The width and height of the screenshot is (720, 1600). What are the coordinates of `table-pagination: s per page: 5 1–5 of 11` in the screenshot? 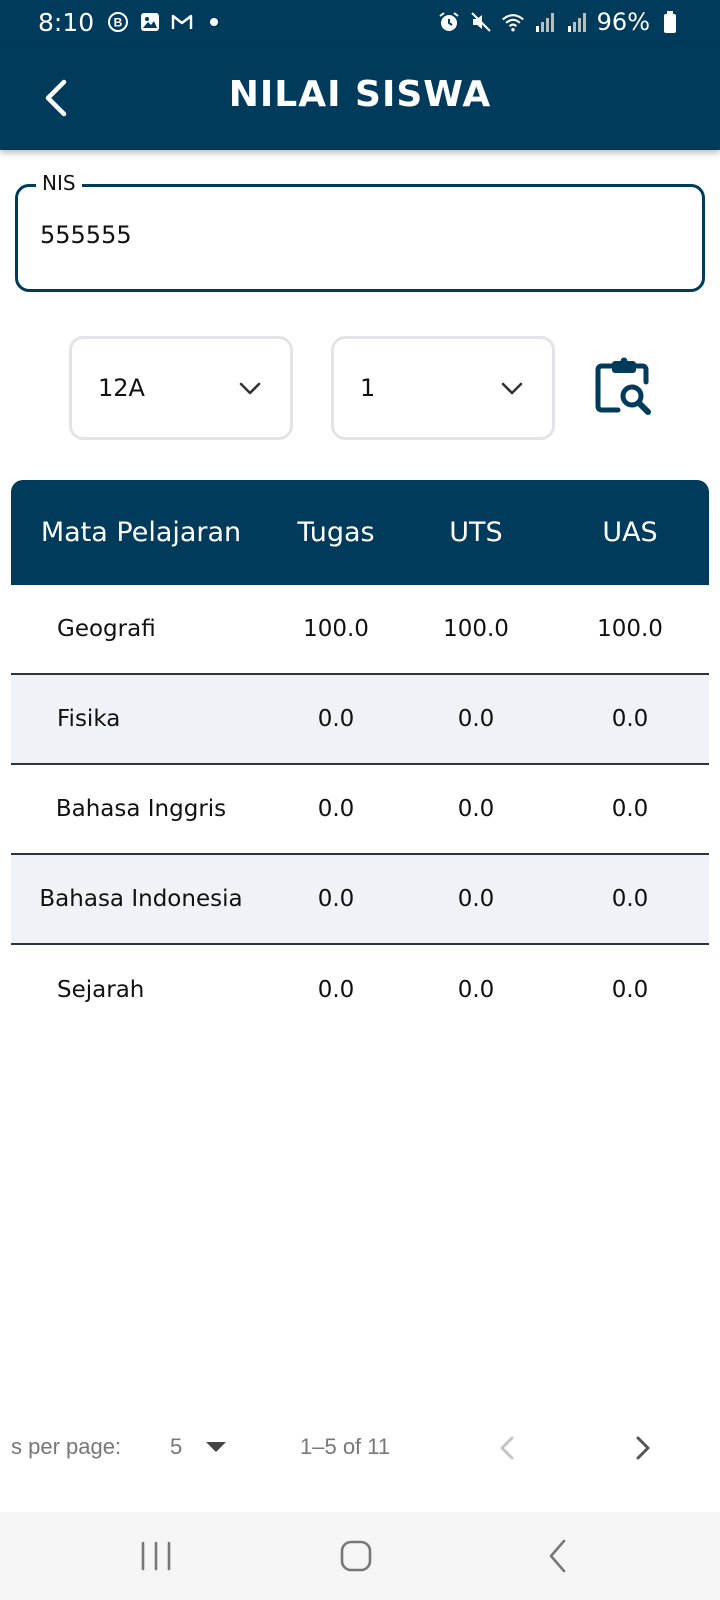 It's located at (360, 1448).